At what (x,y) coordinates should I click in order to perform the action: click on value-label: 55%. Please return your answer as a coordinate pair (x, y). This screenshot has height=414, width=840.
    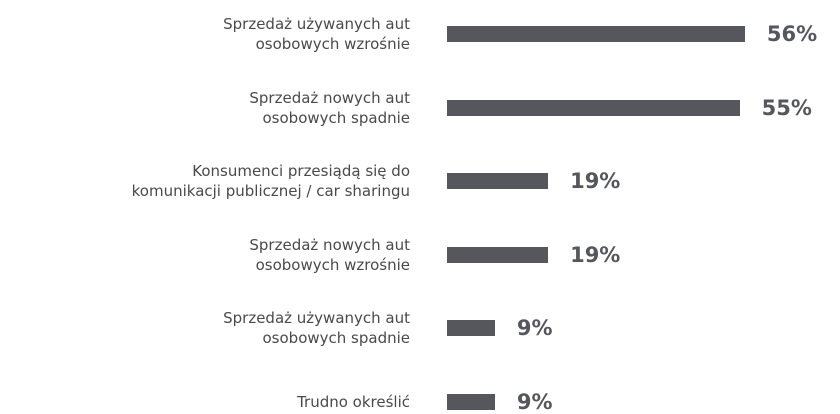
    Looking at the image, I should click on (786, 107).